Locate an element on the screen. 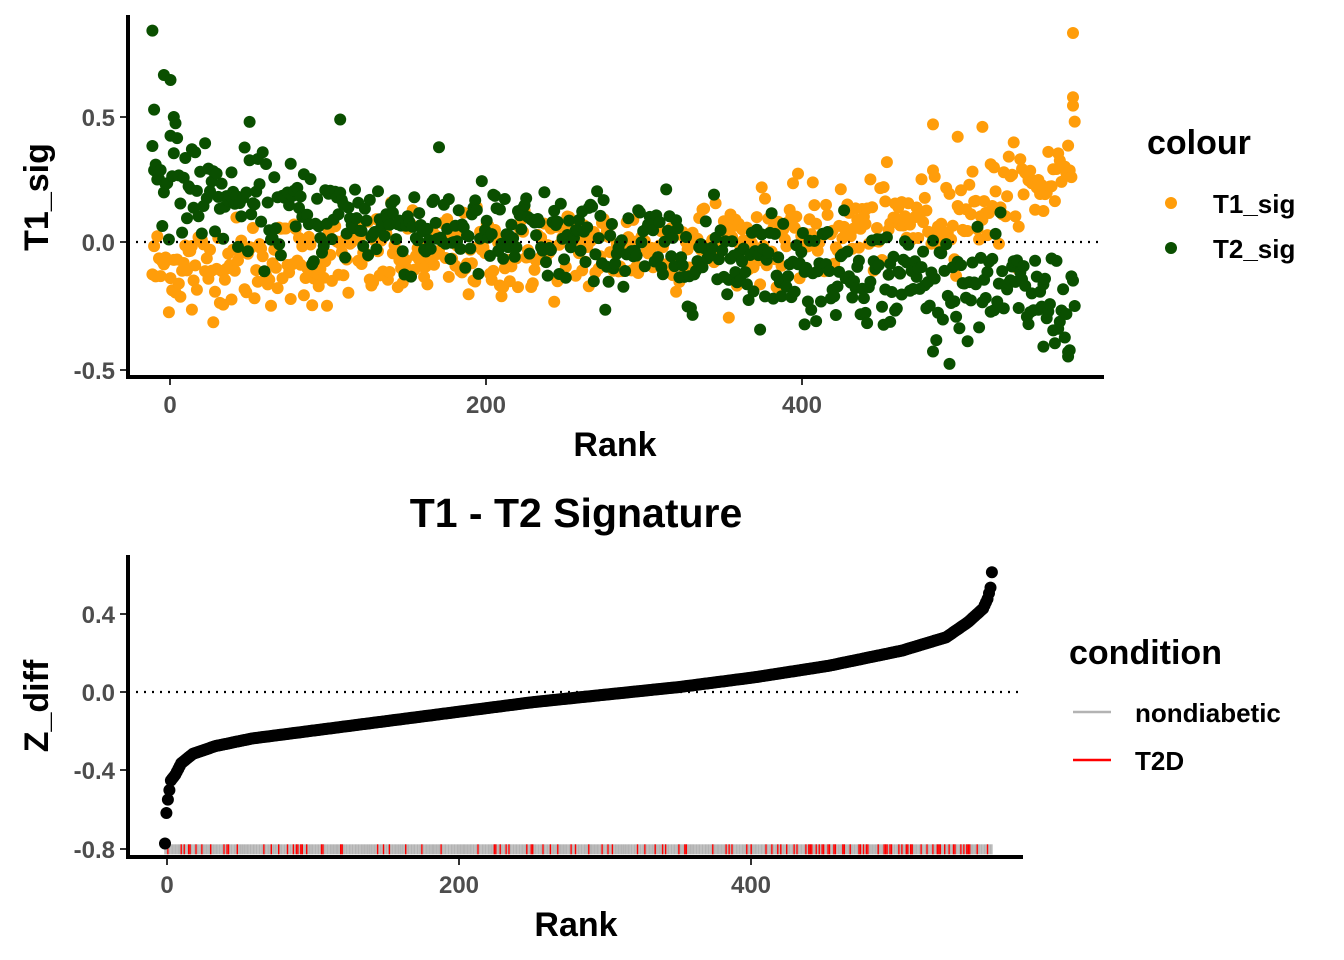 Image resolution: width=1344 pixels, height=960 pixels. legend-key-t2-sig is located at coordinates (1171, 248).